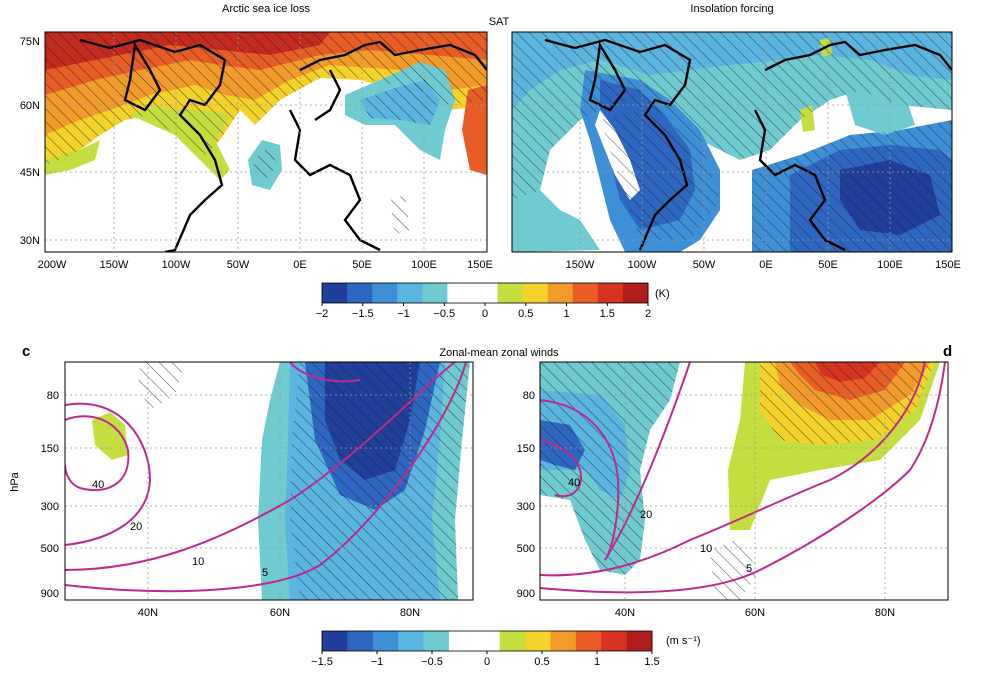 The height and width of the screenshot is (675, 1000). I want to click on panel-a-xticks: 200W 150W 100W 50W 0E 50E 100E 150E, so click(265, 265).